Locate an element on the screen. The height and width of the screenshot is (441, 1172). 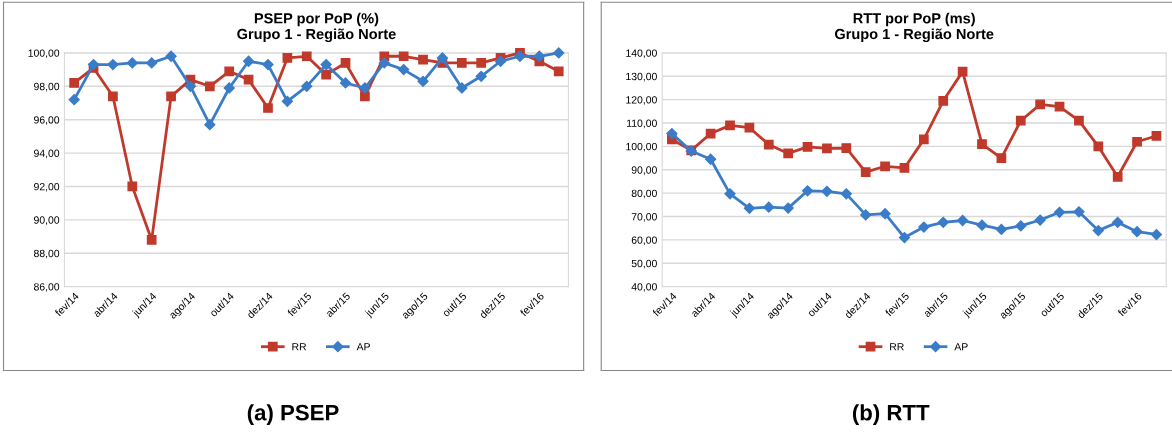
y-tick-label: 120,00 is located at coordinates (641, 100).